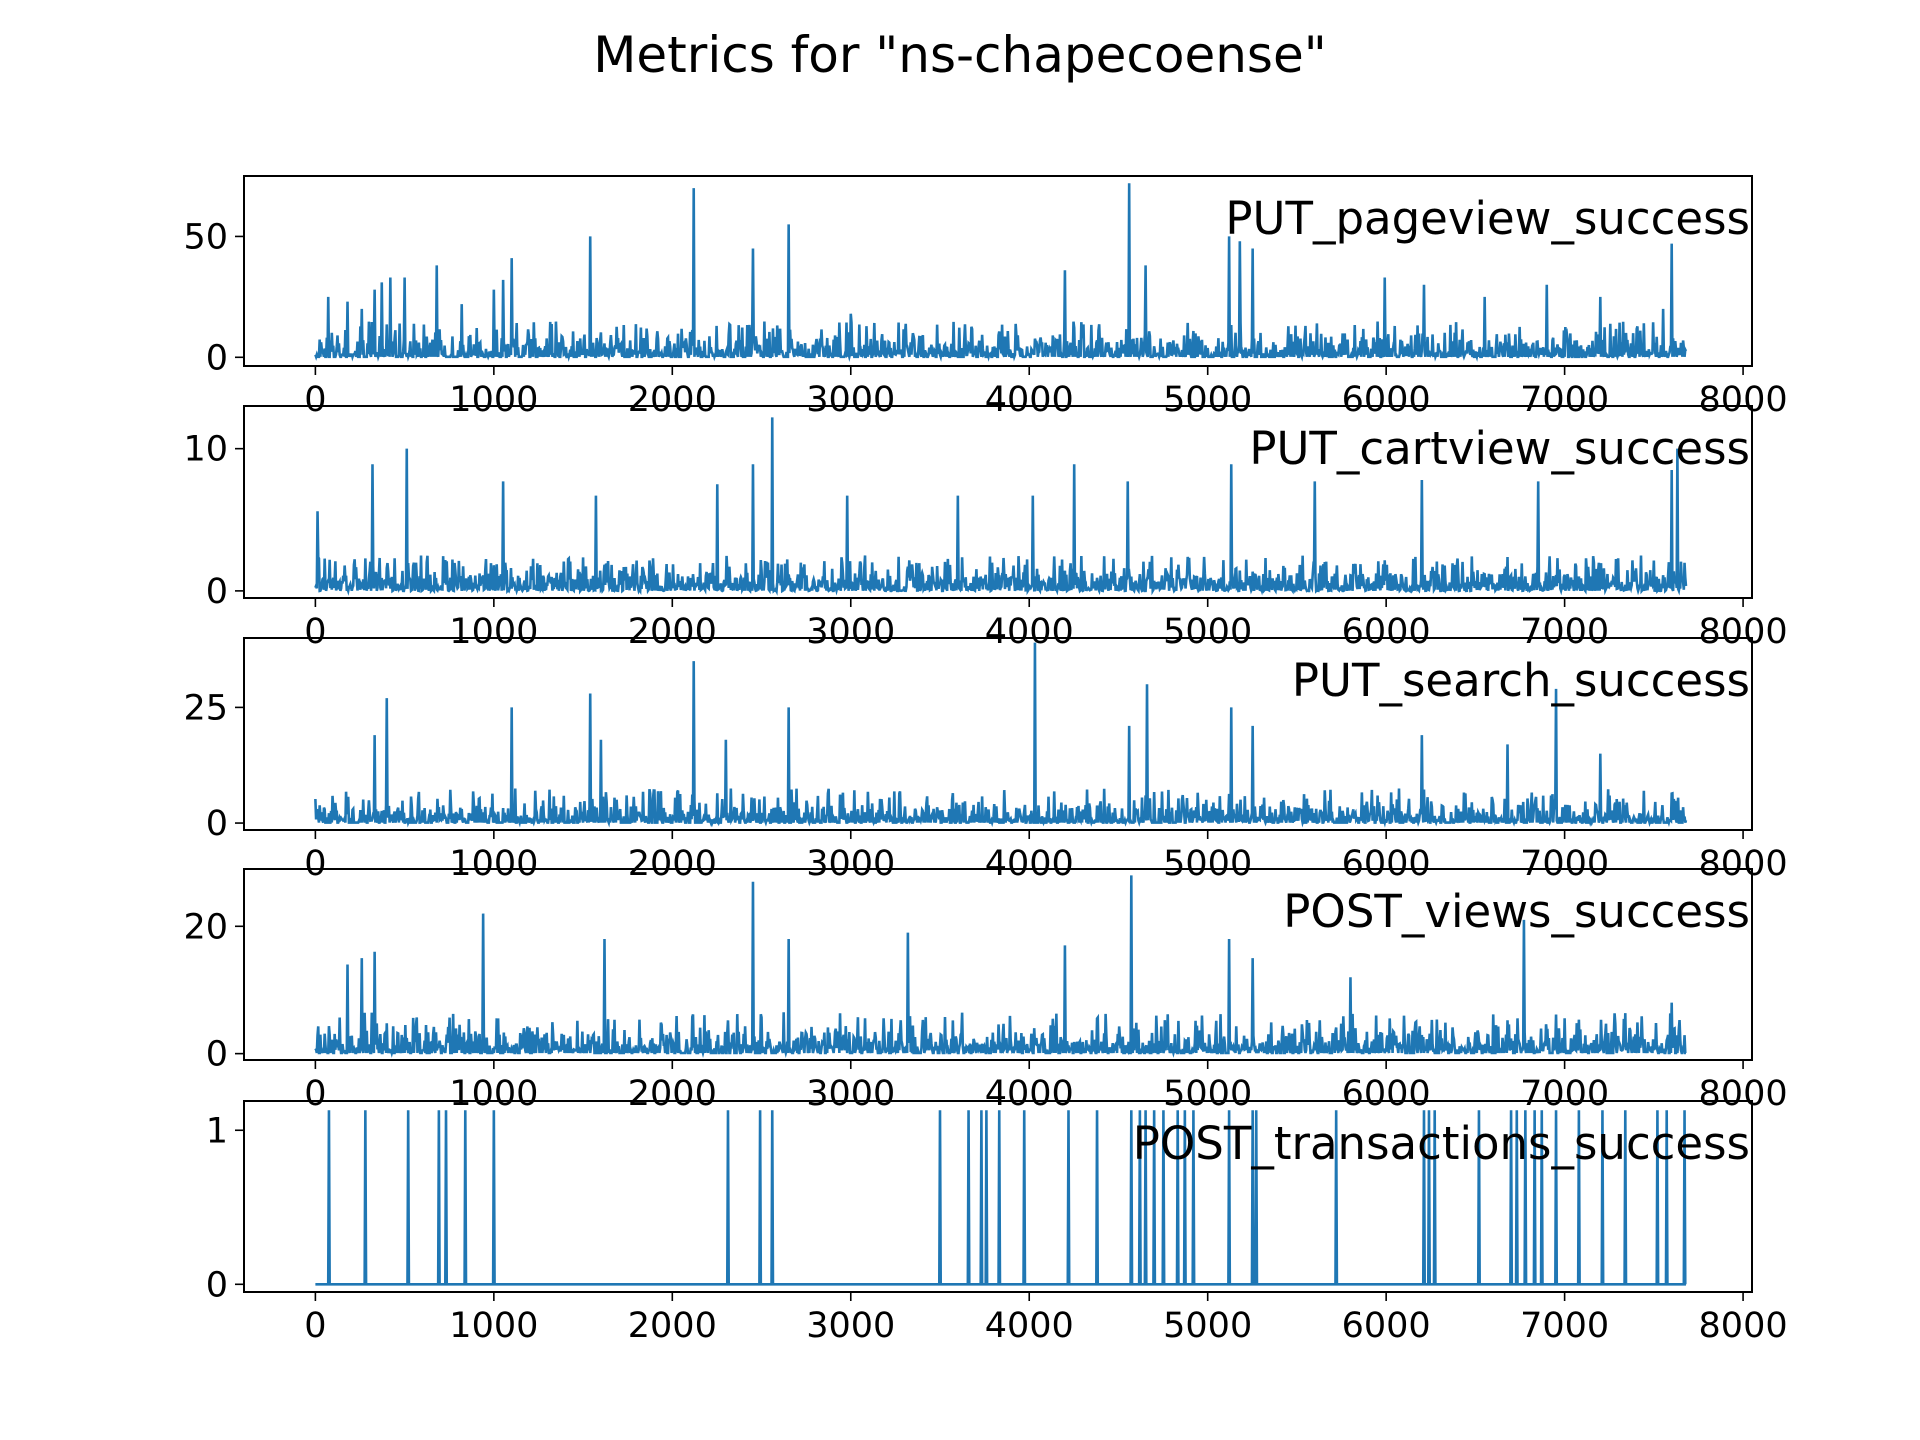  I want to click on series-line-PUT_search_success, so click(1001, 735).